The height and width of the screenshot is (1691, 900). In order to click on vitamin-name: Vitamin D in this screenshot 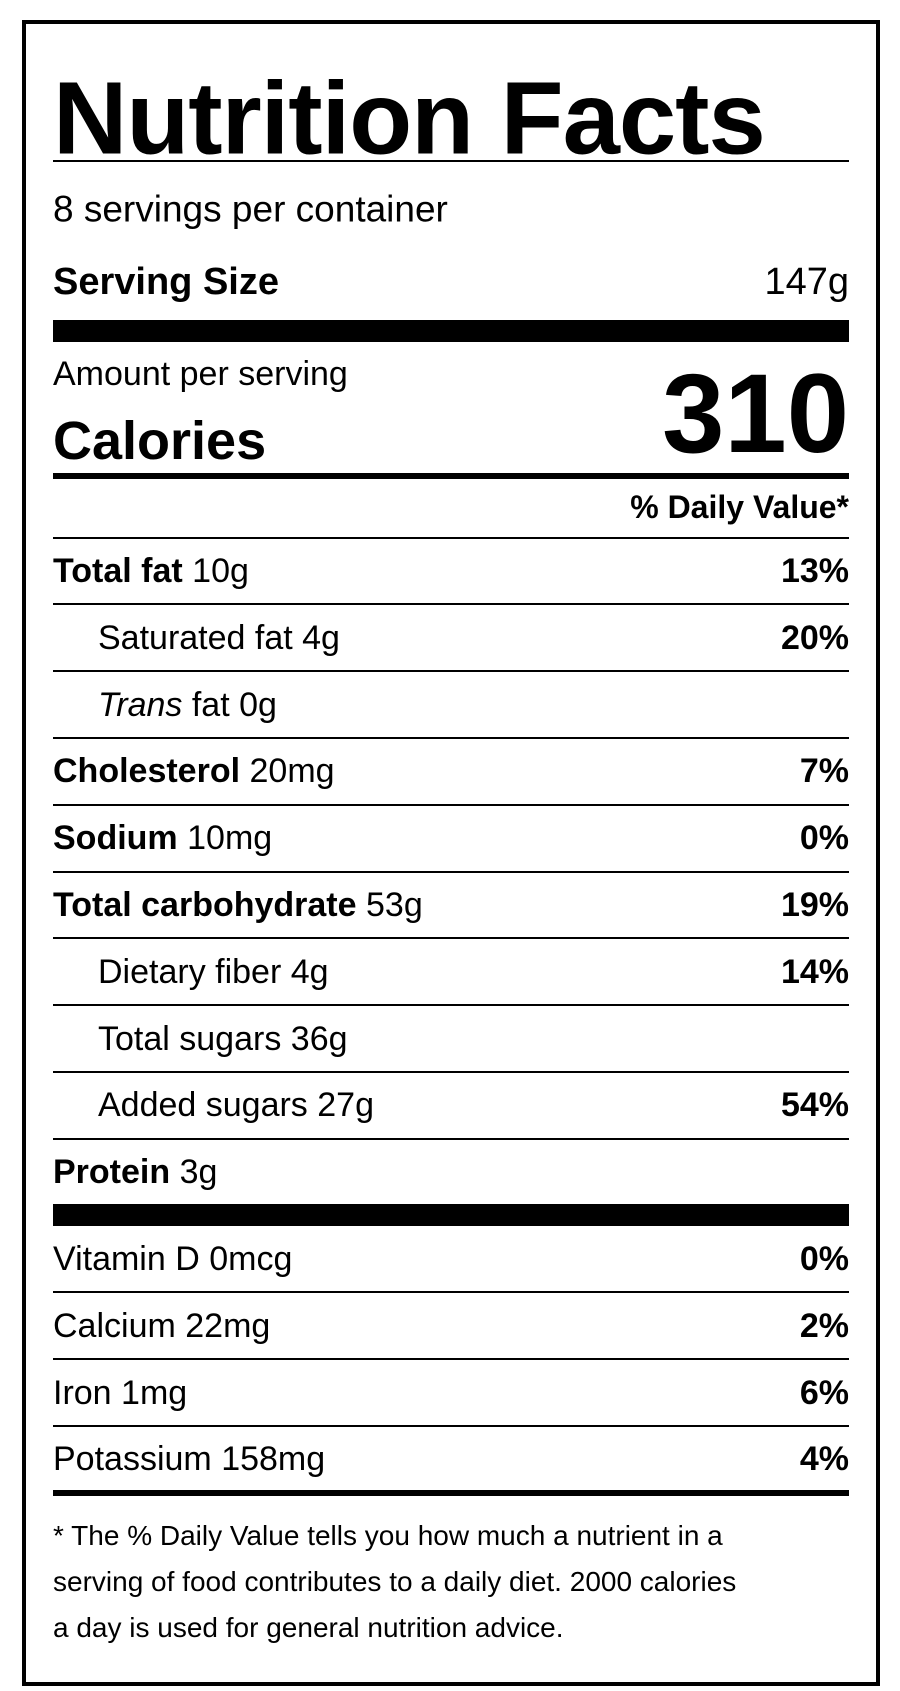, I will do `click(126, 1259)`.